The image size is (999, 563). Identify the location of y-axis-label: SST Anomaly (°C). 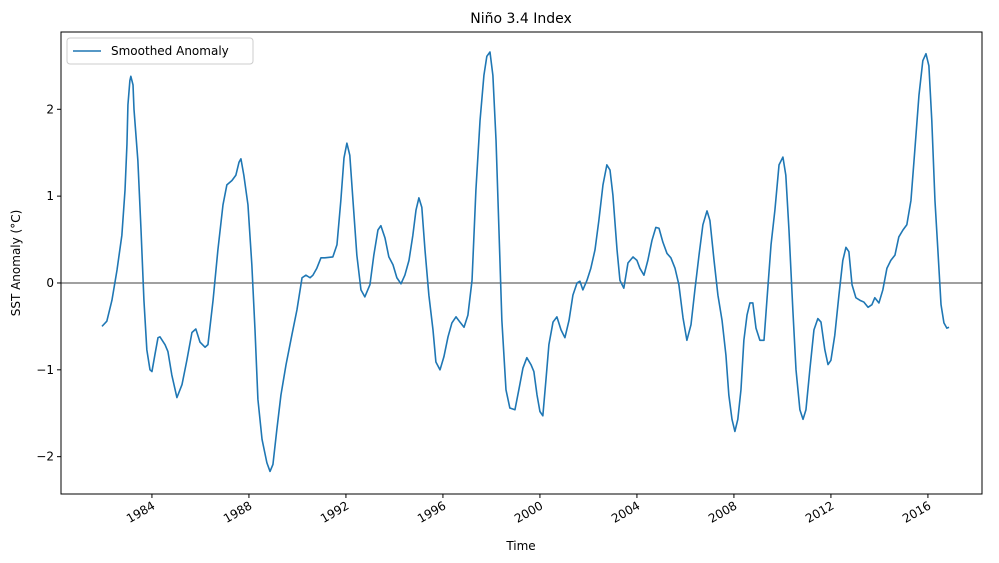
(16, 263).